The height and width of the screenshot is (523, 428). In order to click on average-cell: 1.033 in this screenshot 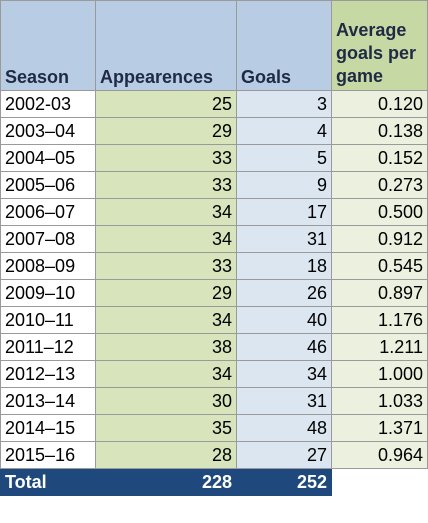, I will do `click(379, 401)`.